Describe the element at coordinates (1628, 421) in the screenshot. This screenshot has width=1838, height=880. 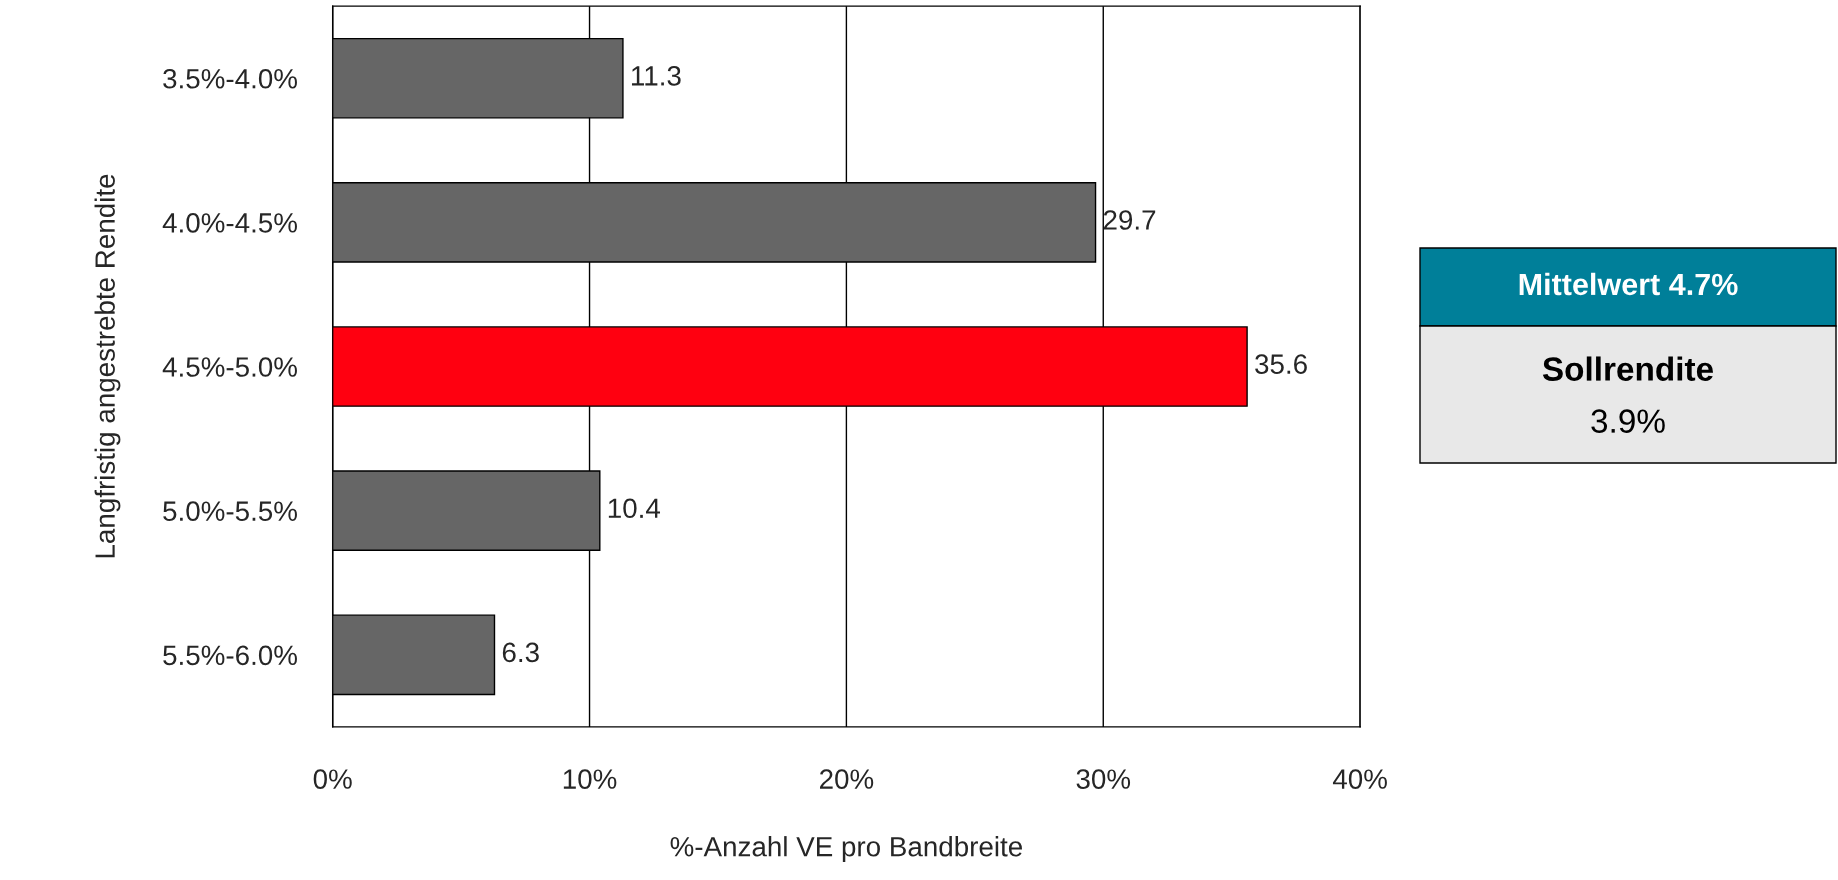
I see `text: 3.9%` at that location.